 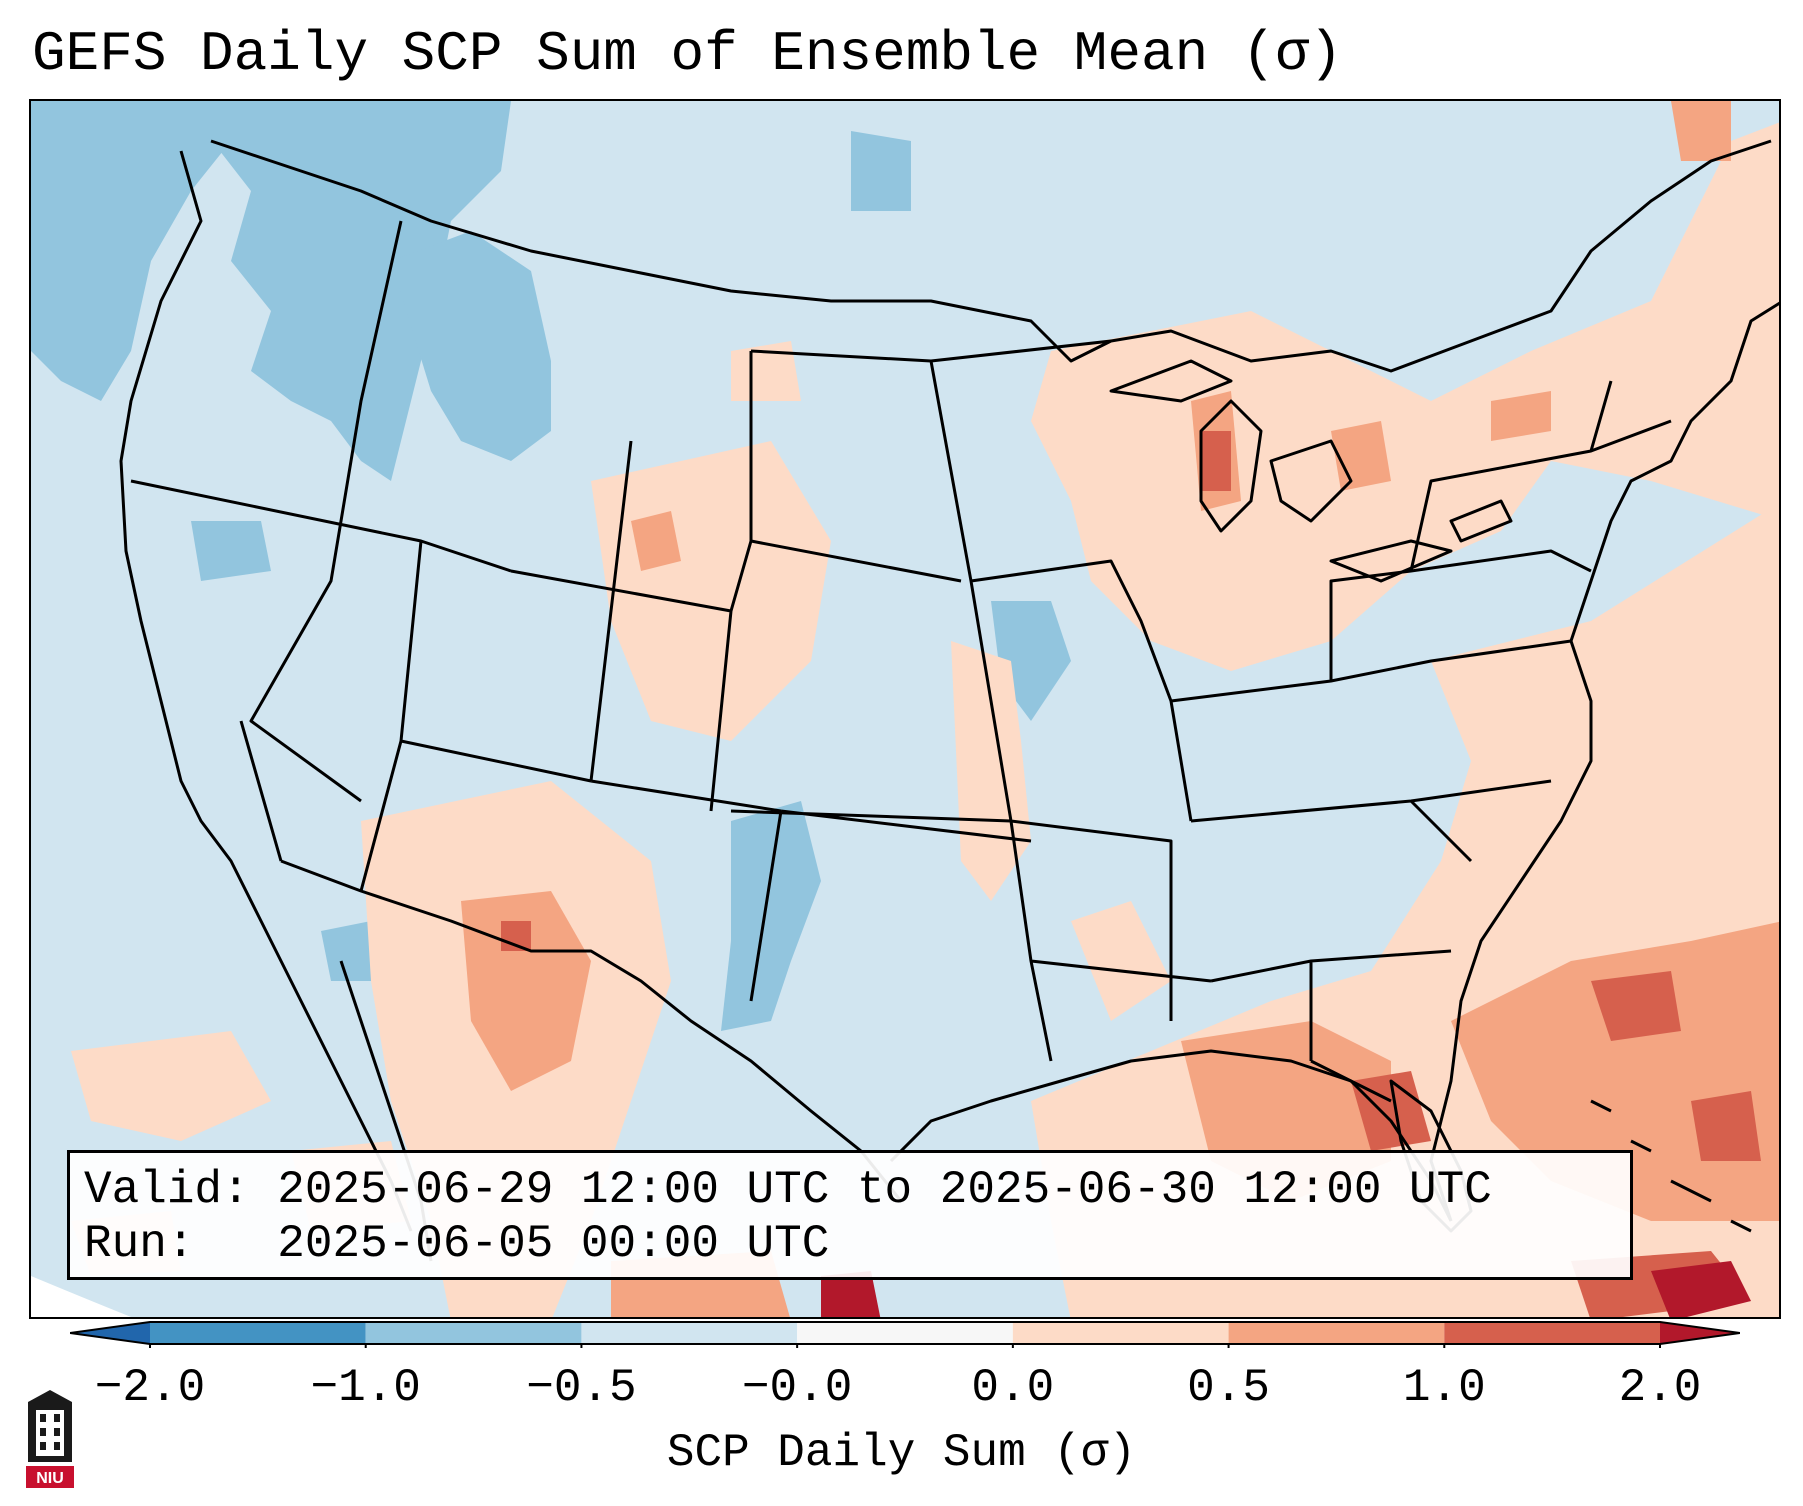 I want to click on colorbar-tick-label: −1.0, so click(x=365, y=1388).